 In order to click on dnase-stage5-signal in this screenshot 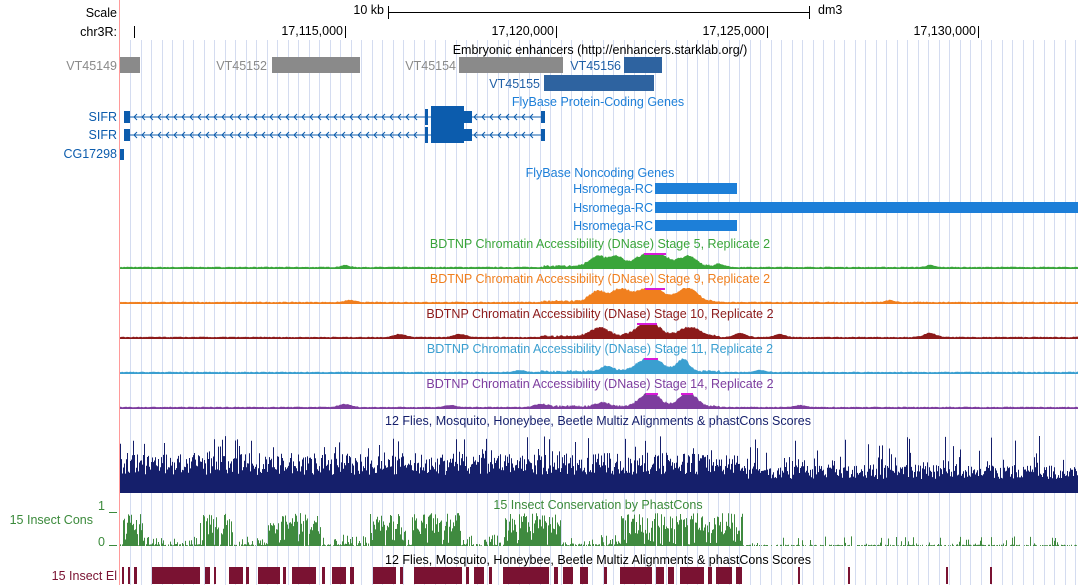, I will do `click(599, 261)`.